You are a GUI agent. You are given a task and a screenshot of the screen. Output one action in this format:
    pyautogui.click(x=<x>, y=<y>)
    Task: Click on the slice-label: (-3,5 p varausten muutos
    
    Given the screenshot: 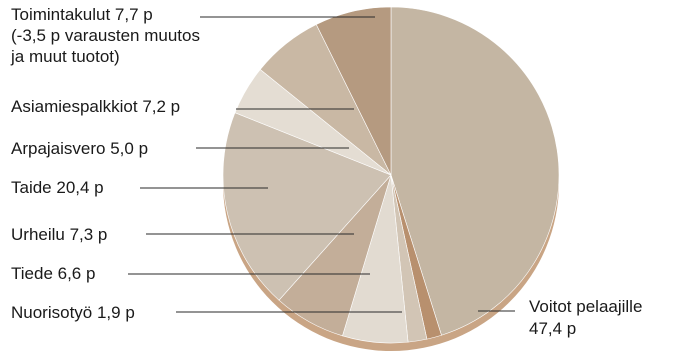 What is the action you would take?
    pyautogui.click(x=105, y=35)
    